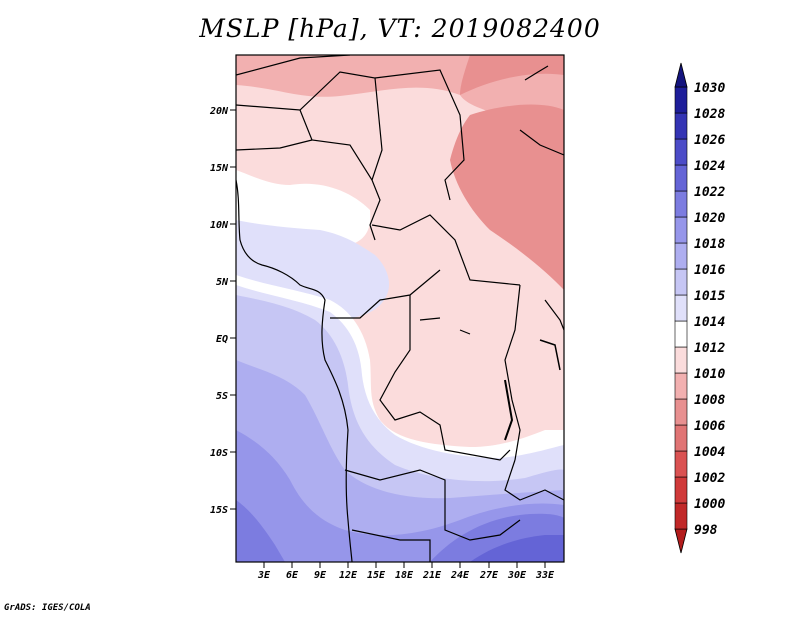 This screenshot has height=618, width=800. What do you see at coordinates (681, 75) in the screenshot?
I see `colorbar-extend-high` at bounding box center [681, 75].